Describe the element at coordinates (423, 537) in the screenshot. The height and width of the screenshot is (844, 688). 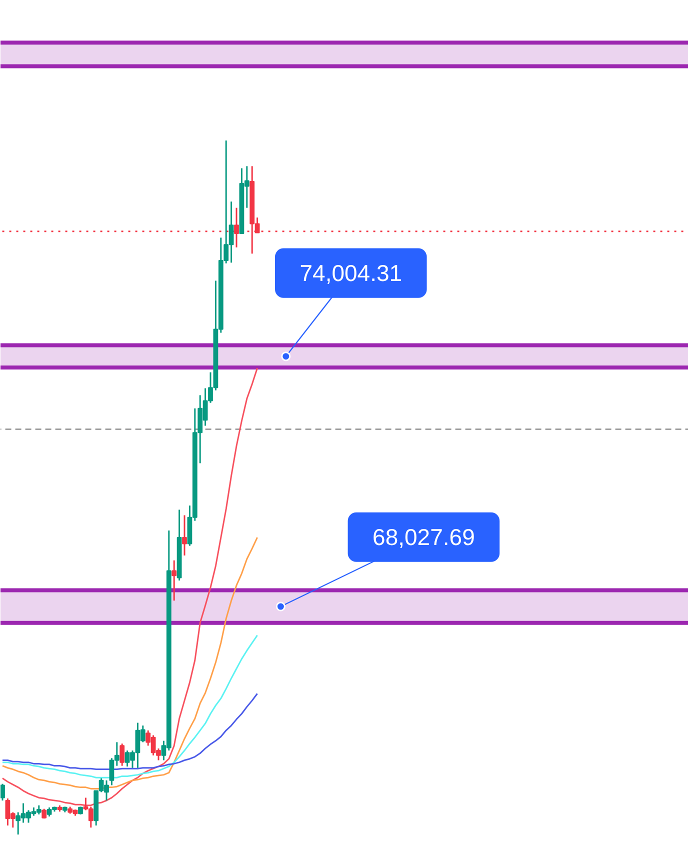
I see `band-label: 68,027.69` at that location.